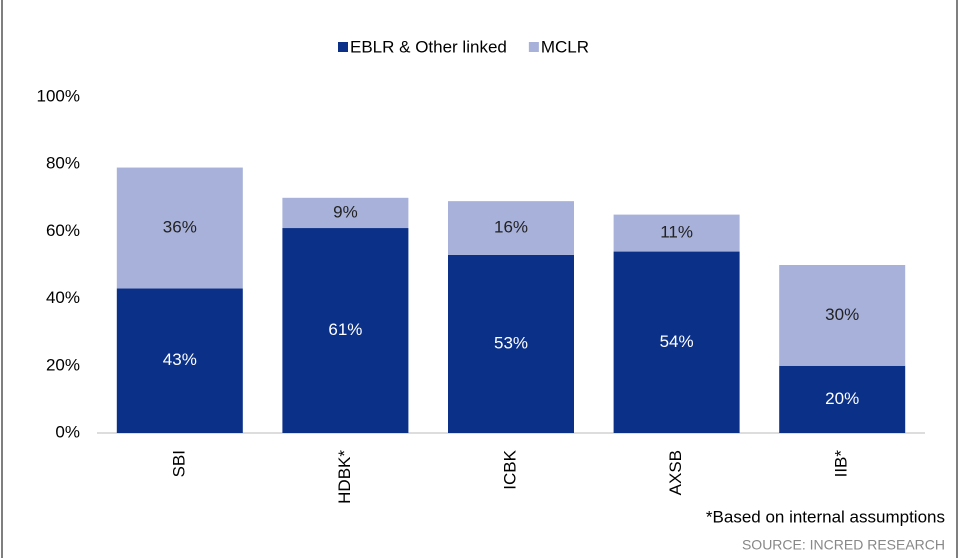  Describe the element at coordinates (843, 545) in the screenshot. I see `source: SOURCE: INCRED RESEARCH` at that location.